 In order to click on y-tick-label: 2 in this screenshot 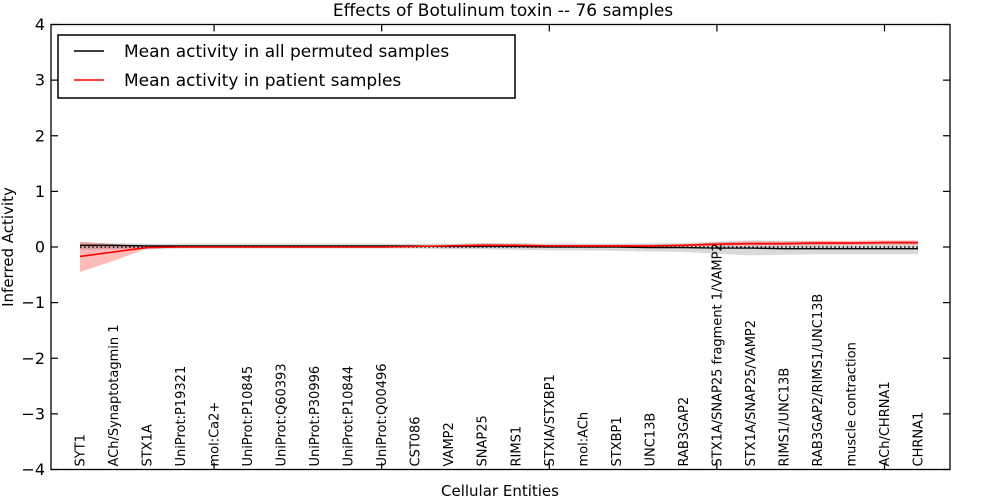, I will do `click(40, 135)`.